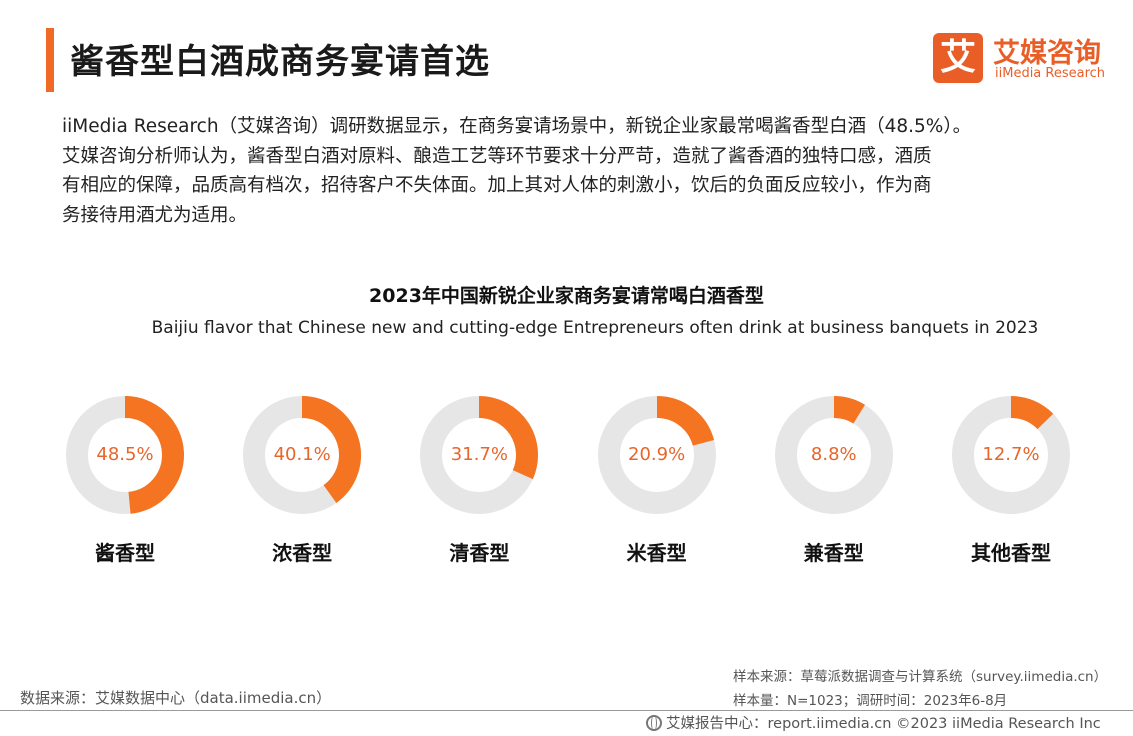 The image size is (1133, 736). I want to click on donut-category-label: 米香型, so click(656, 553).